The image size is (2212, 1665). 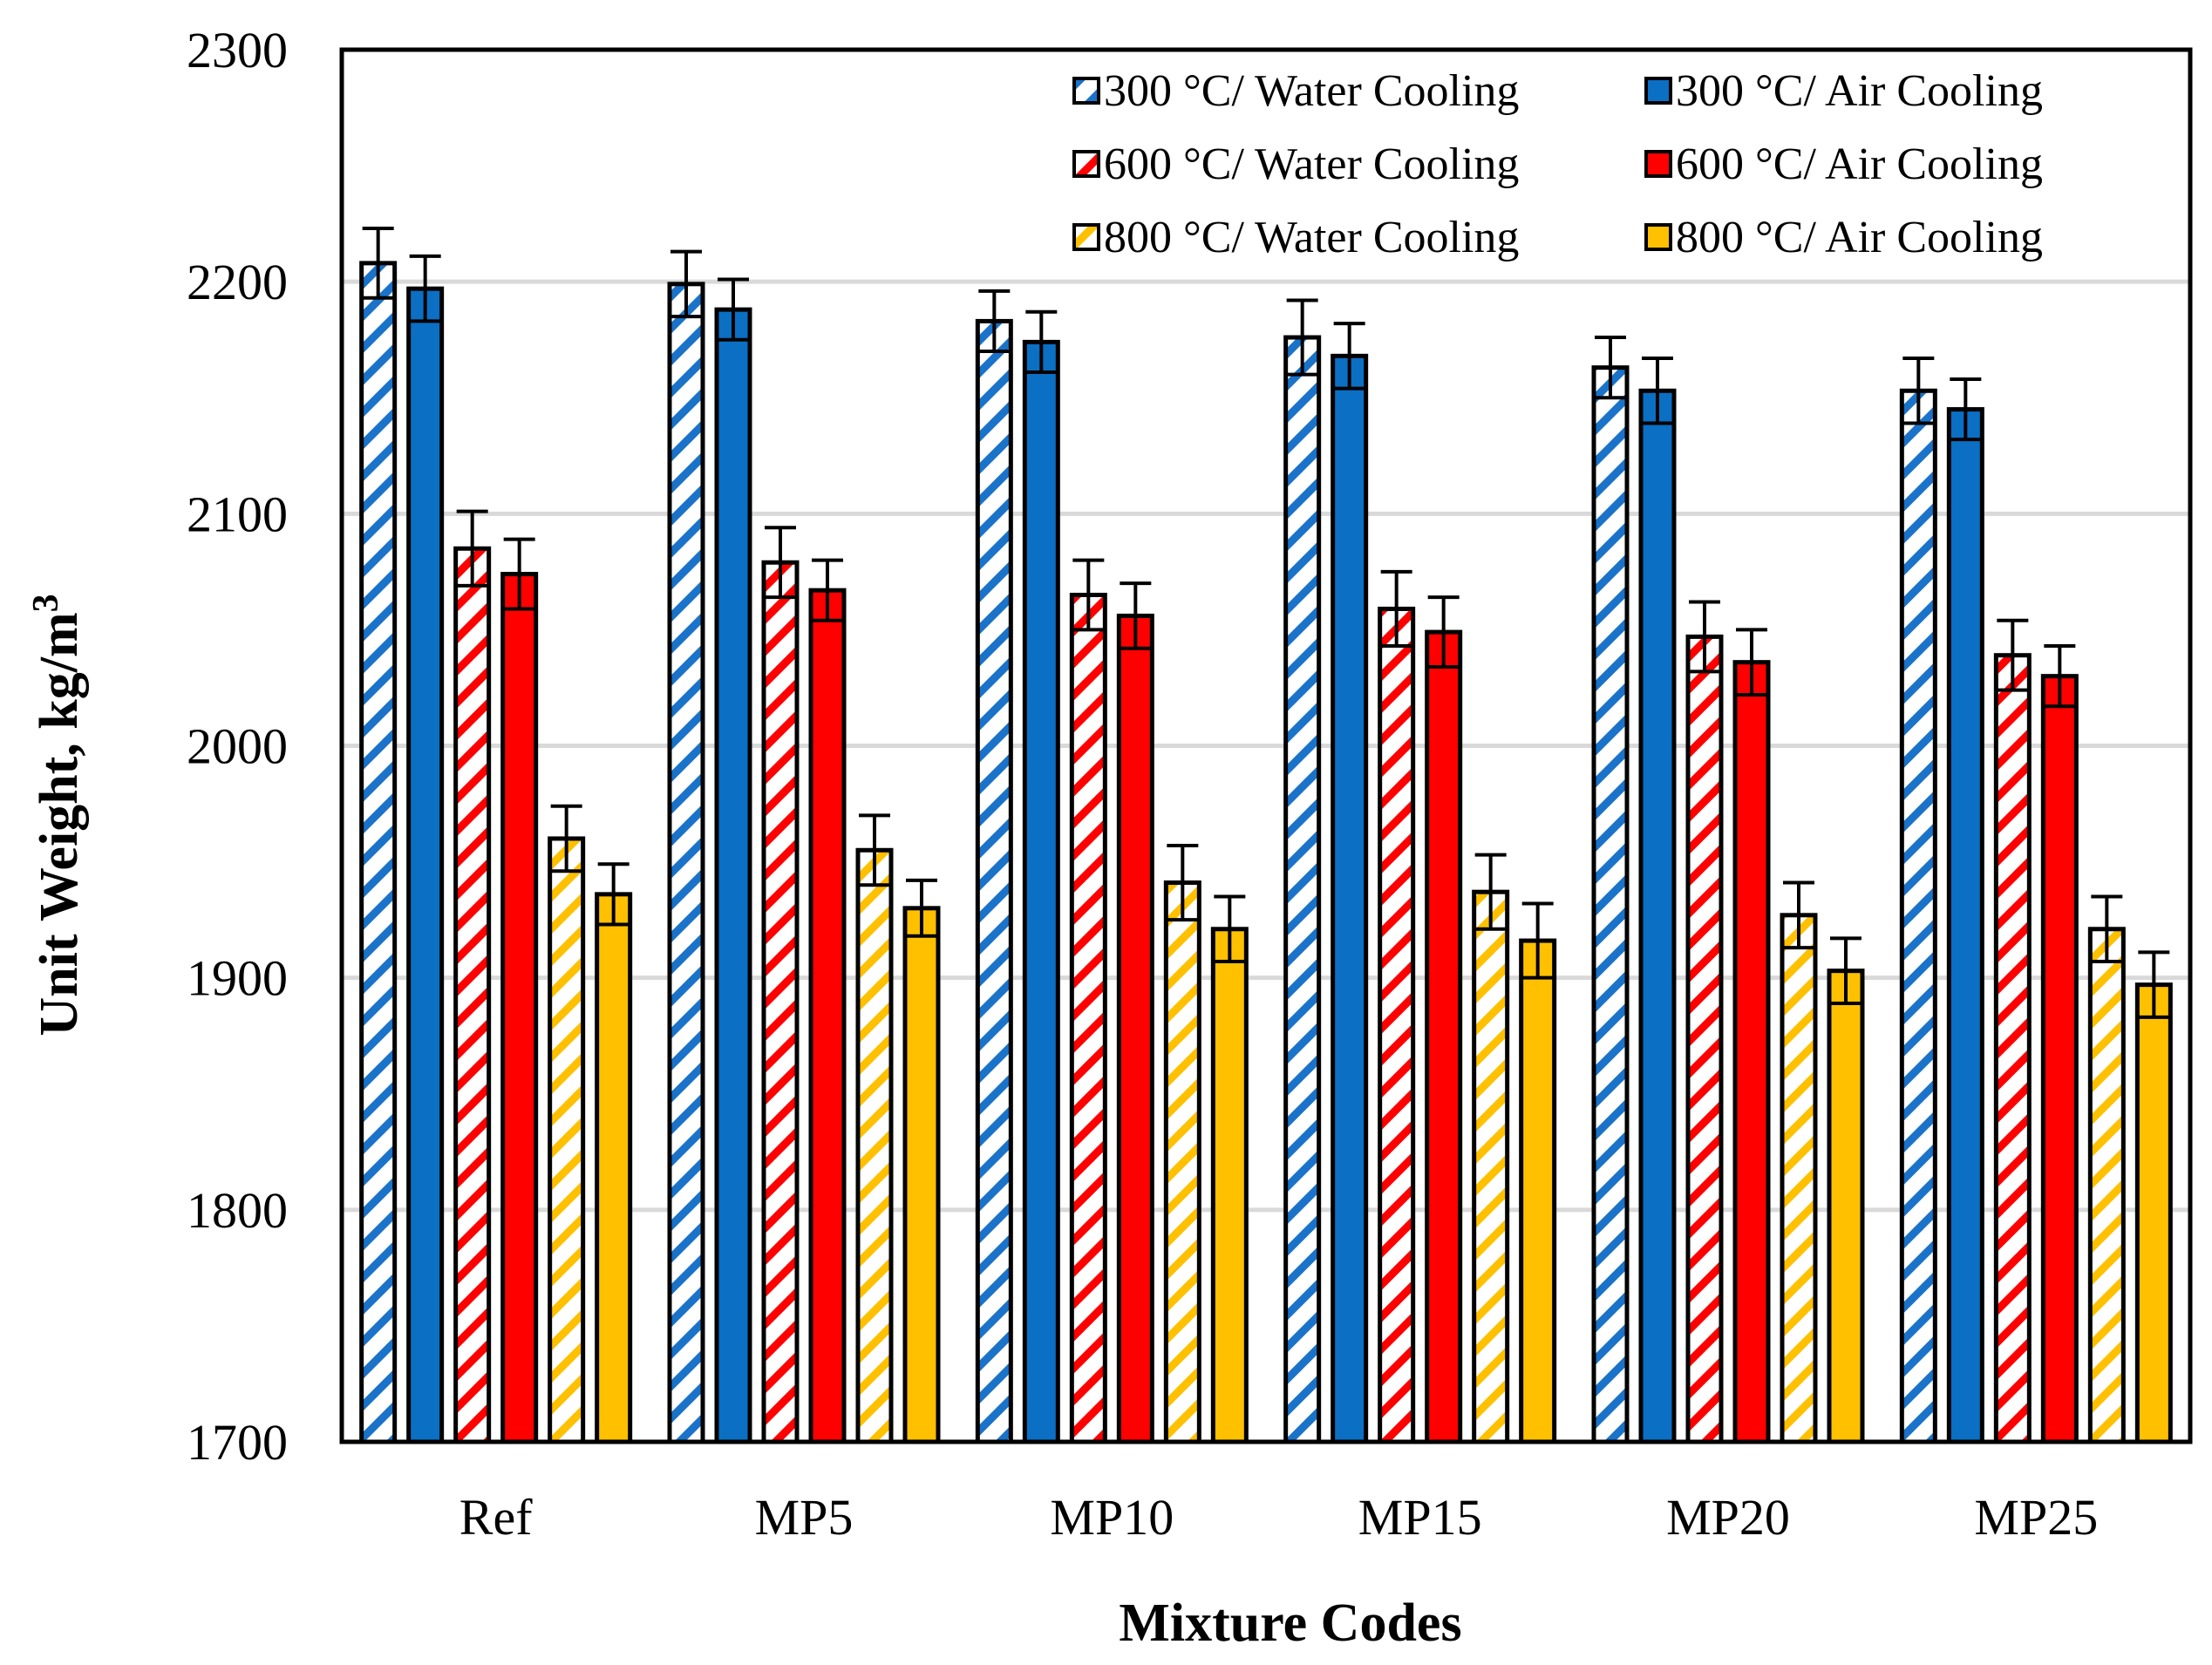 What do you see at coordinates (2036, 1517) in the screenshot?
I see `x-category-label: MP25` at bounding box center [2036, 1517].